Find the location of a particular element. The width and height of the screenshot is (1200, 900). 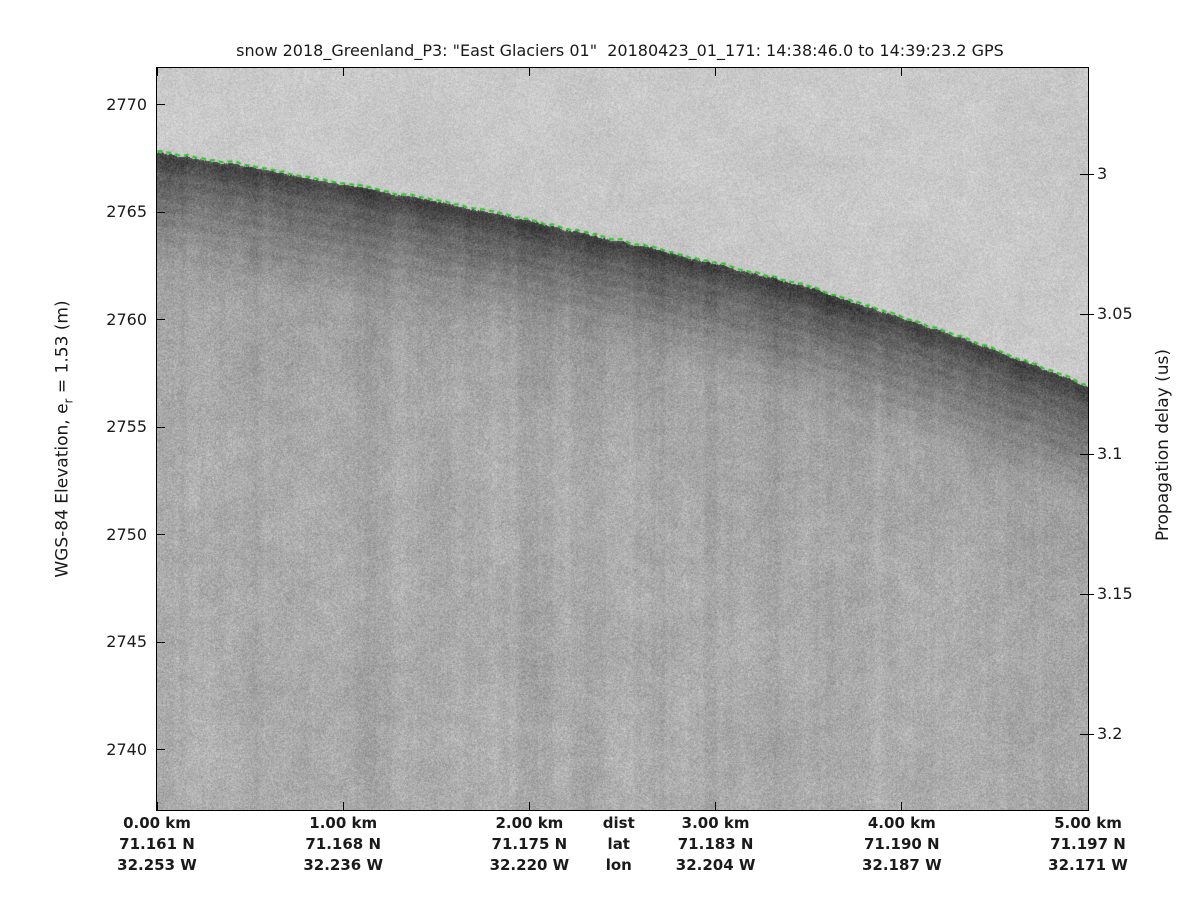

row-header-lat: lat is located at coordinates (618, 844).